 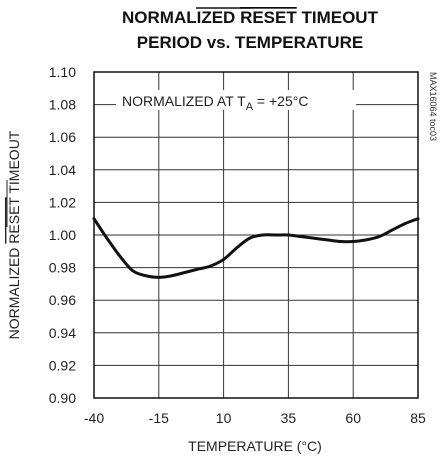 I want to click on y-tick-label: 1.06, so click(x=62, y=137).